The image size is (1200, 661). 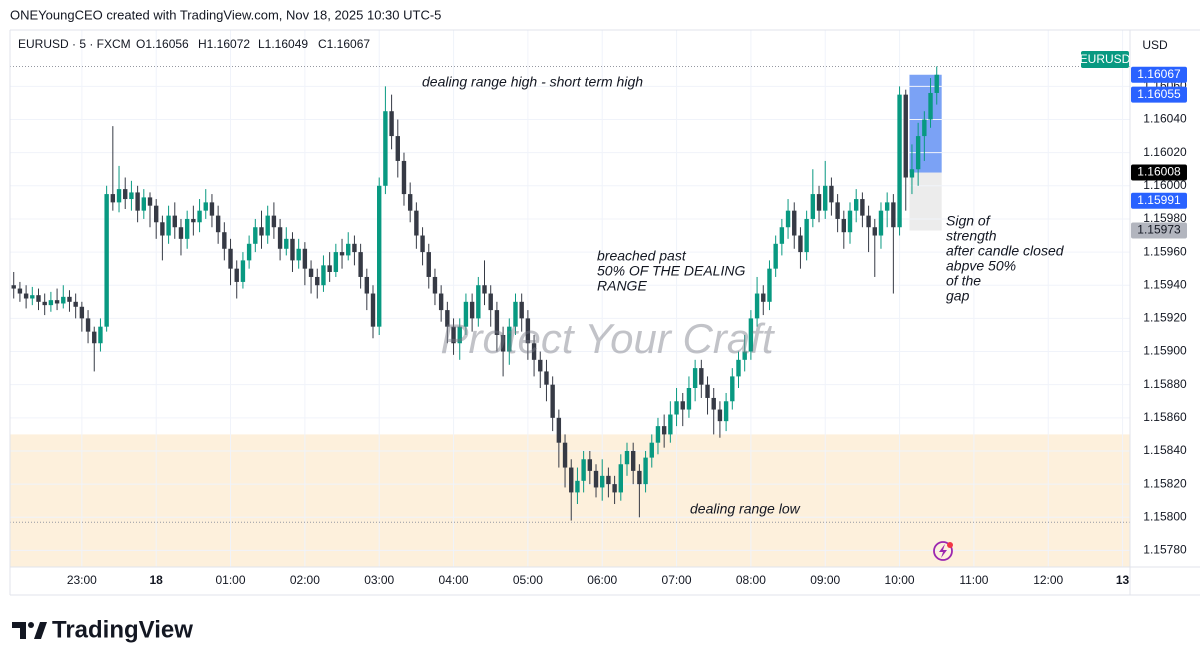 What do you see at coordinates (958, 296) in the screenshot?
I see `annotation: gap` at bounding box center [958, 296].